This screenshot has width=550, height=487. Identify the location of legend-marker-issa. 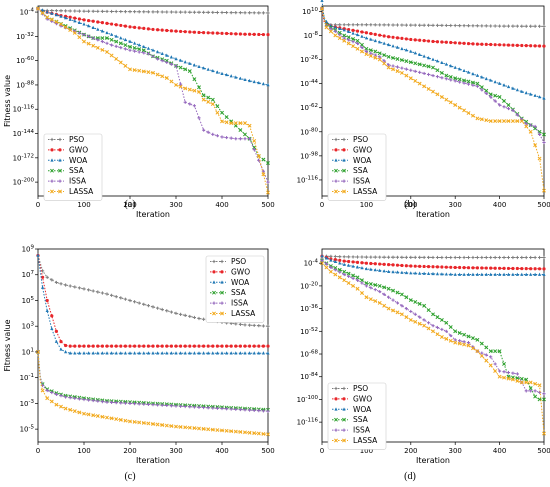
(336, 430).